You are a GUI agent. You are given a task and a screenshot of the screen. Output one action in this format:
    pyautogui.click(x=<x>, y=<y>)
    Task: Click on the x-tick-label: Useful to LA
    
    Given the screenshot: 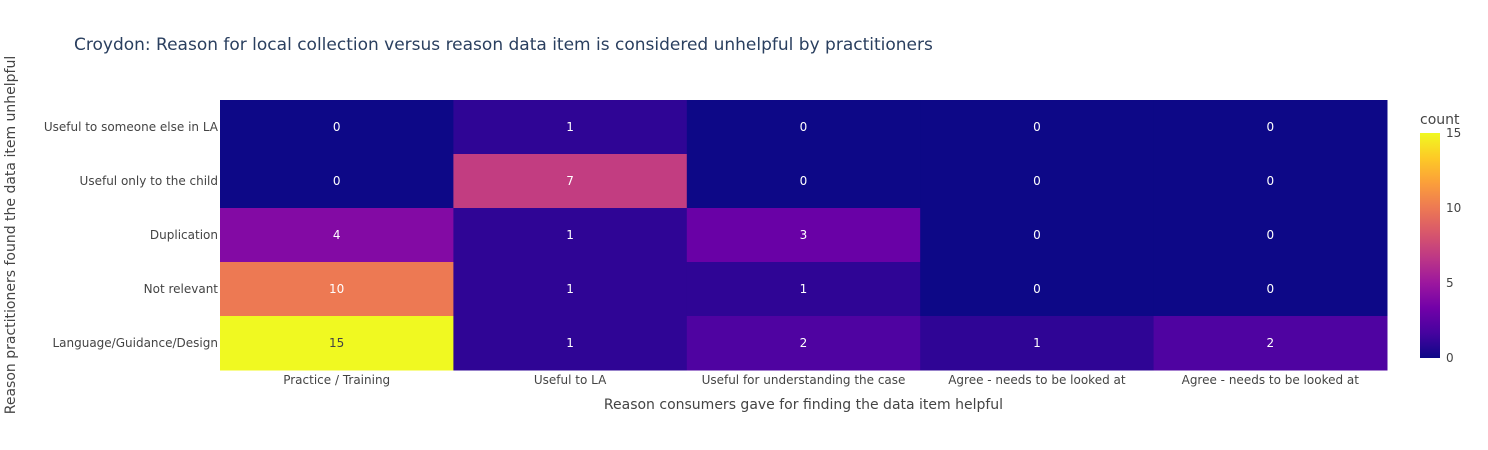 What is the action you would take?
    pyautogui.click(x=570, y=380)
    